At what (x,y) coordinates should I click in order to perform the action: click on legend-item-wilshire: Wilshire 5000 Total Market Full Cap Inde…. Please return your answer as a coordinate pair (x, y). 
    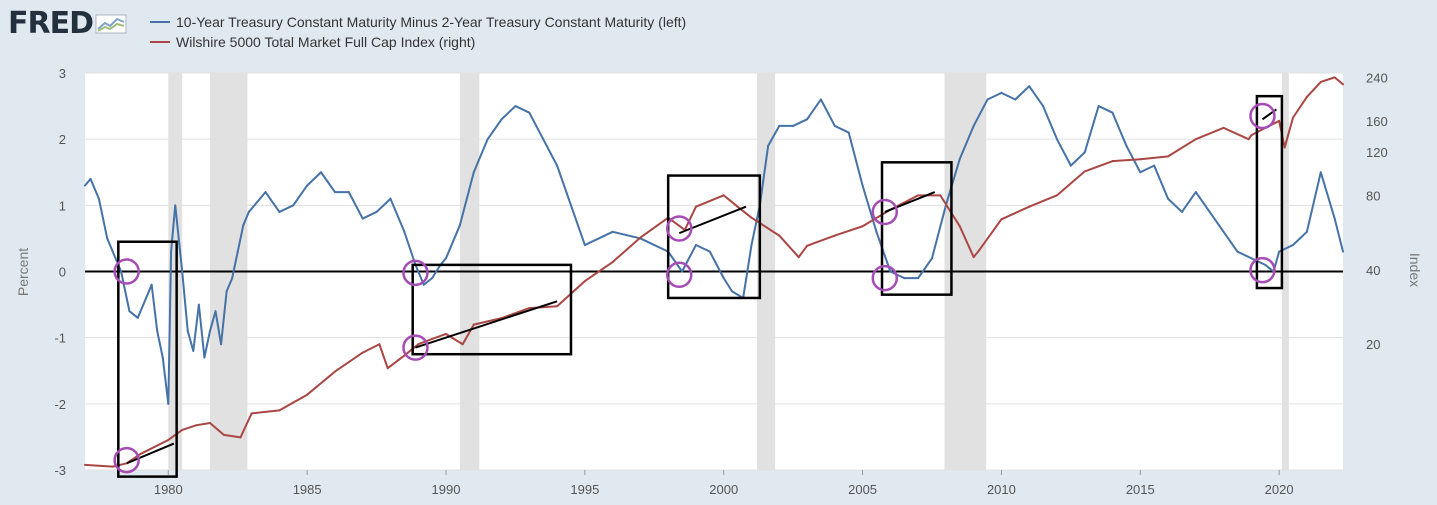
    Looking at the image, I should click on (418, 42).